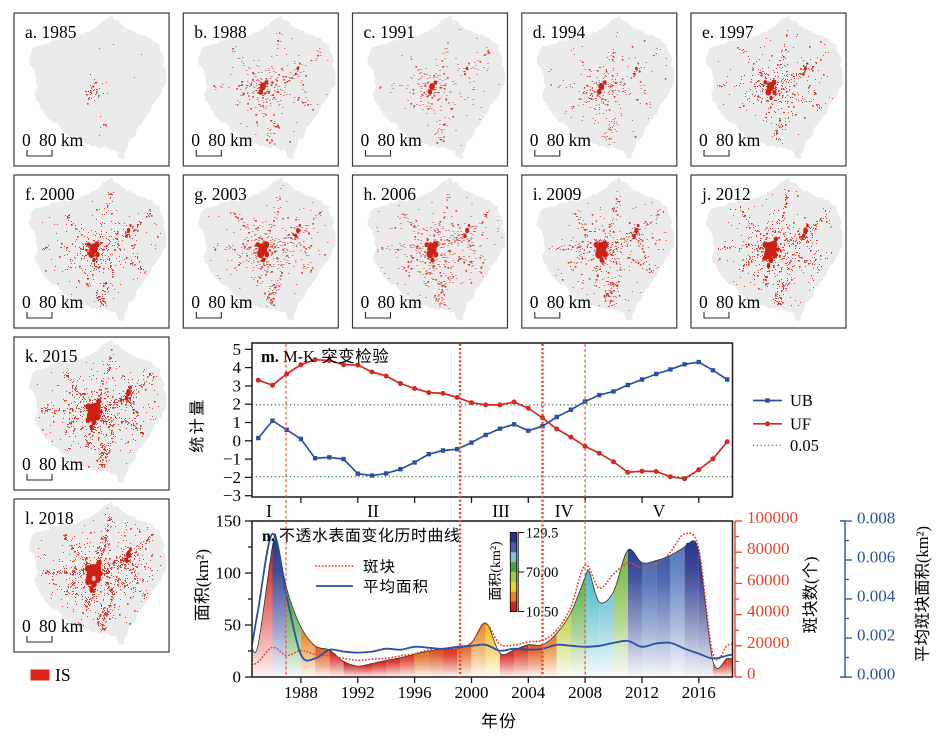  Describe the element at coordinates (51, 356) in the screenshot. I see `svg-text: k. 2015` at that location.